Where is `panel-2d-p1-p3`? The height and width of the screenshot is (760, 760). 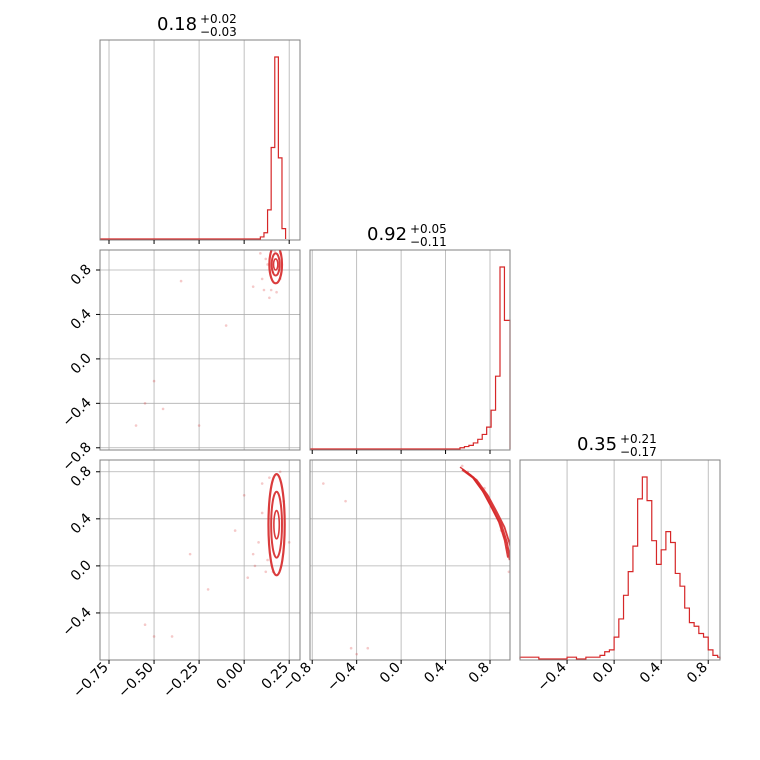 panel-2d-p1-p3 is located at coordinates (198, 561).